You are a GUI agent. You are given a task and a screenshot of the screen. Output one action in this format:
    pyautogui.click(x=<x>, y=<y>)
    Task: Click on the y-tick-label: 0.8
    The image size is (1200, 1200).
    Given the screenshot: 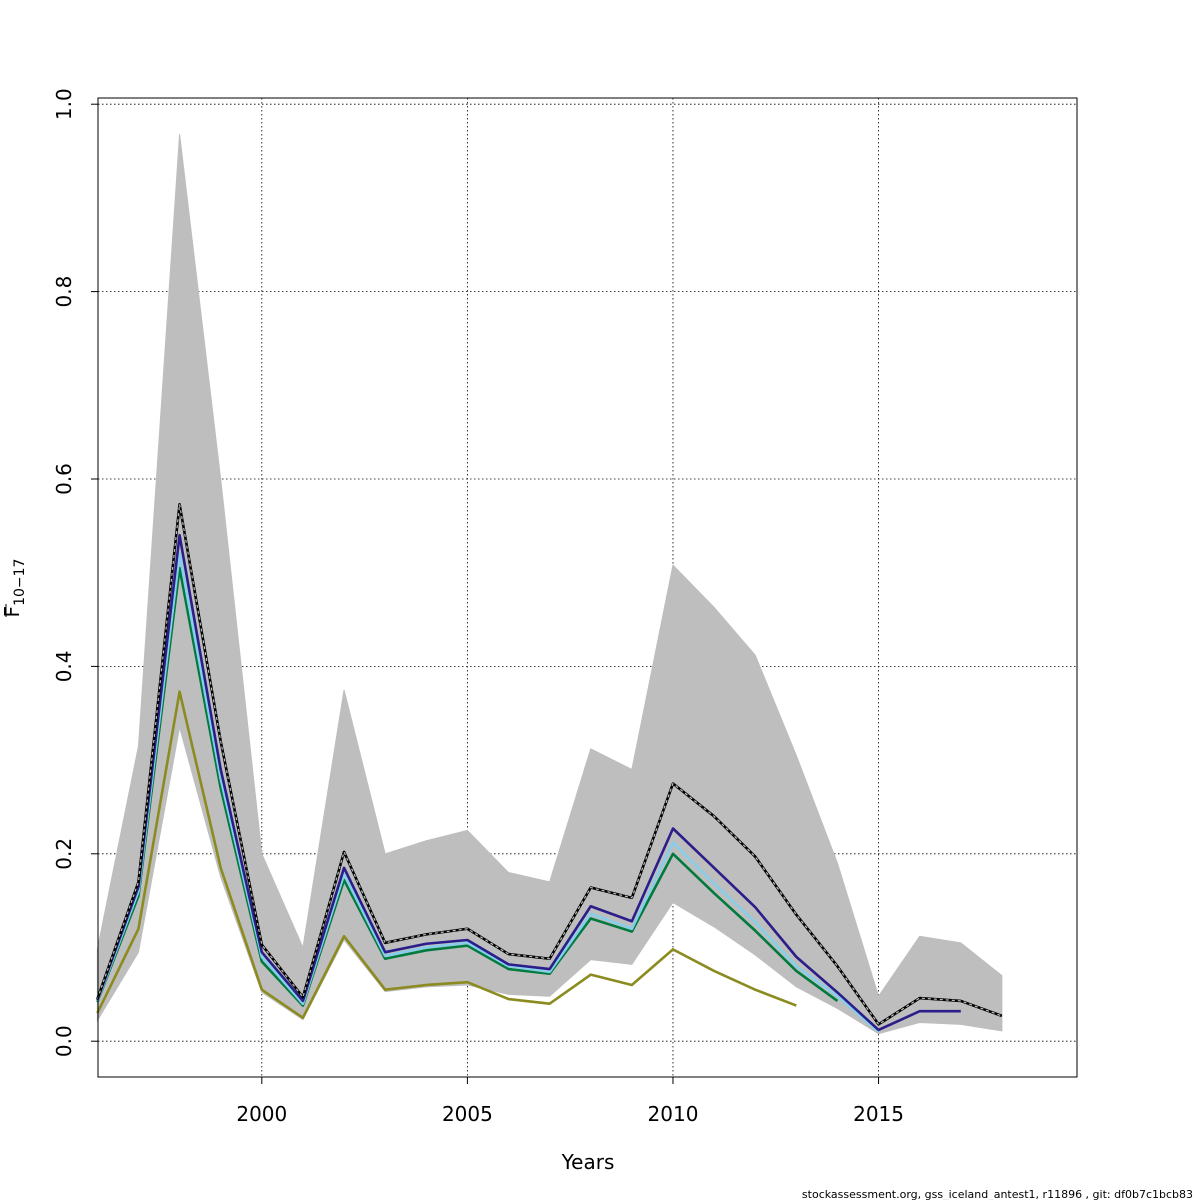 What is the action you would take?
    pyautogui.click(x=64, y=292)
    